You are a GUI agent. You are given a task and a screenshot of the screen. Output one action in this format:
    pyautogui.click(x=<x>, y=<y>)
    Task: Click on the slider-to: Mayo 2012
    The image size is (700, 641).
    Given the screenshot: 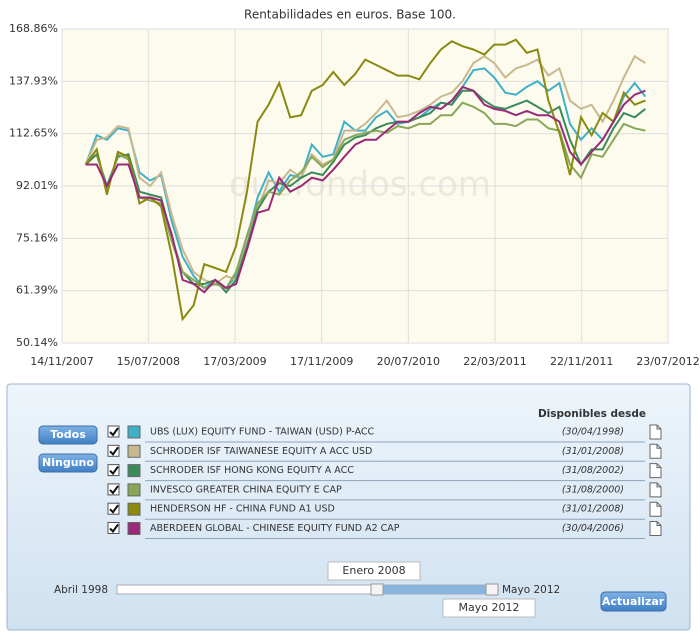 What is the action you would take?
    pyautogui.click(x=489, y=607)
    